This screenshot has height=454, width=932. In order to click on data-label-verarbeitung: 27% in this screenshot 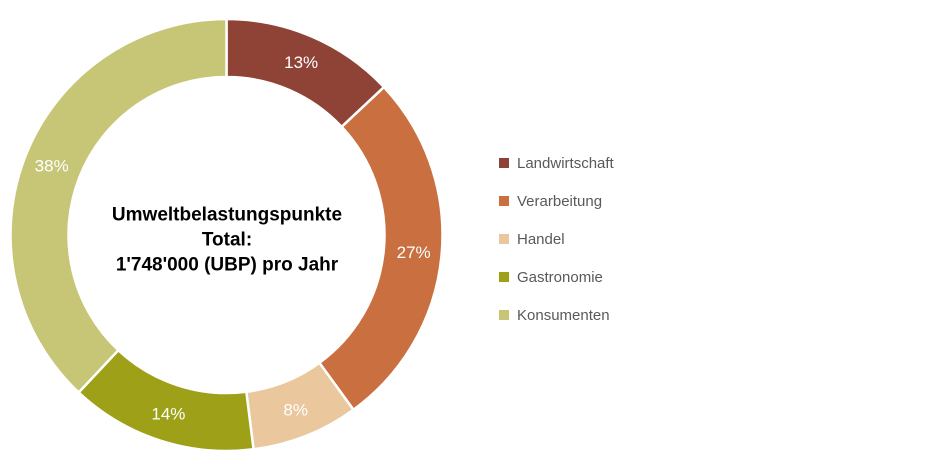, I will do `click(414, 252)`.